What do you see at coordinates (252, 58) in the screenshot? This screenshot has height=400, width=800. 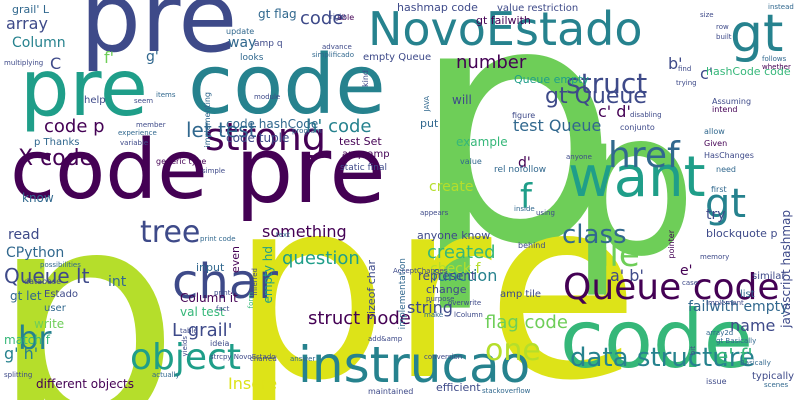 I see `word: looks` at bounding box center [252, 58].